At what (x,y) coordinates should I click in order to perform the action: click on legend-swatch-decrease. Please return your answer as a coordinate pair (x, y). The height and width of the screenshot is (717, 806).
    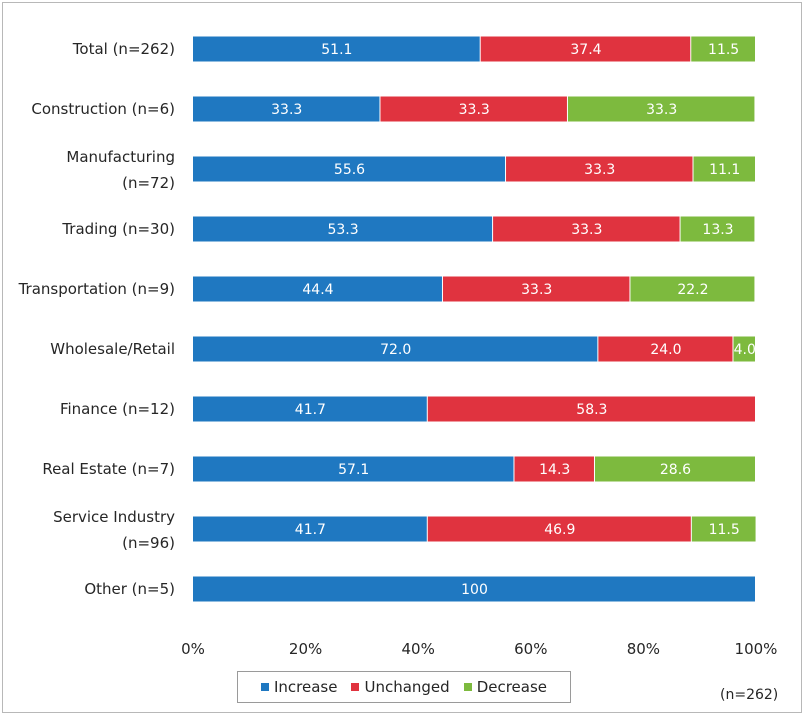
    Looking at the image, I should click on (467, 687).